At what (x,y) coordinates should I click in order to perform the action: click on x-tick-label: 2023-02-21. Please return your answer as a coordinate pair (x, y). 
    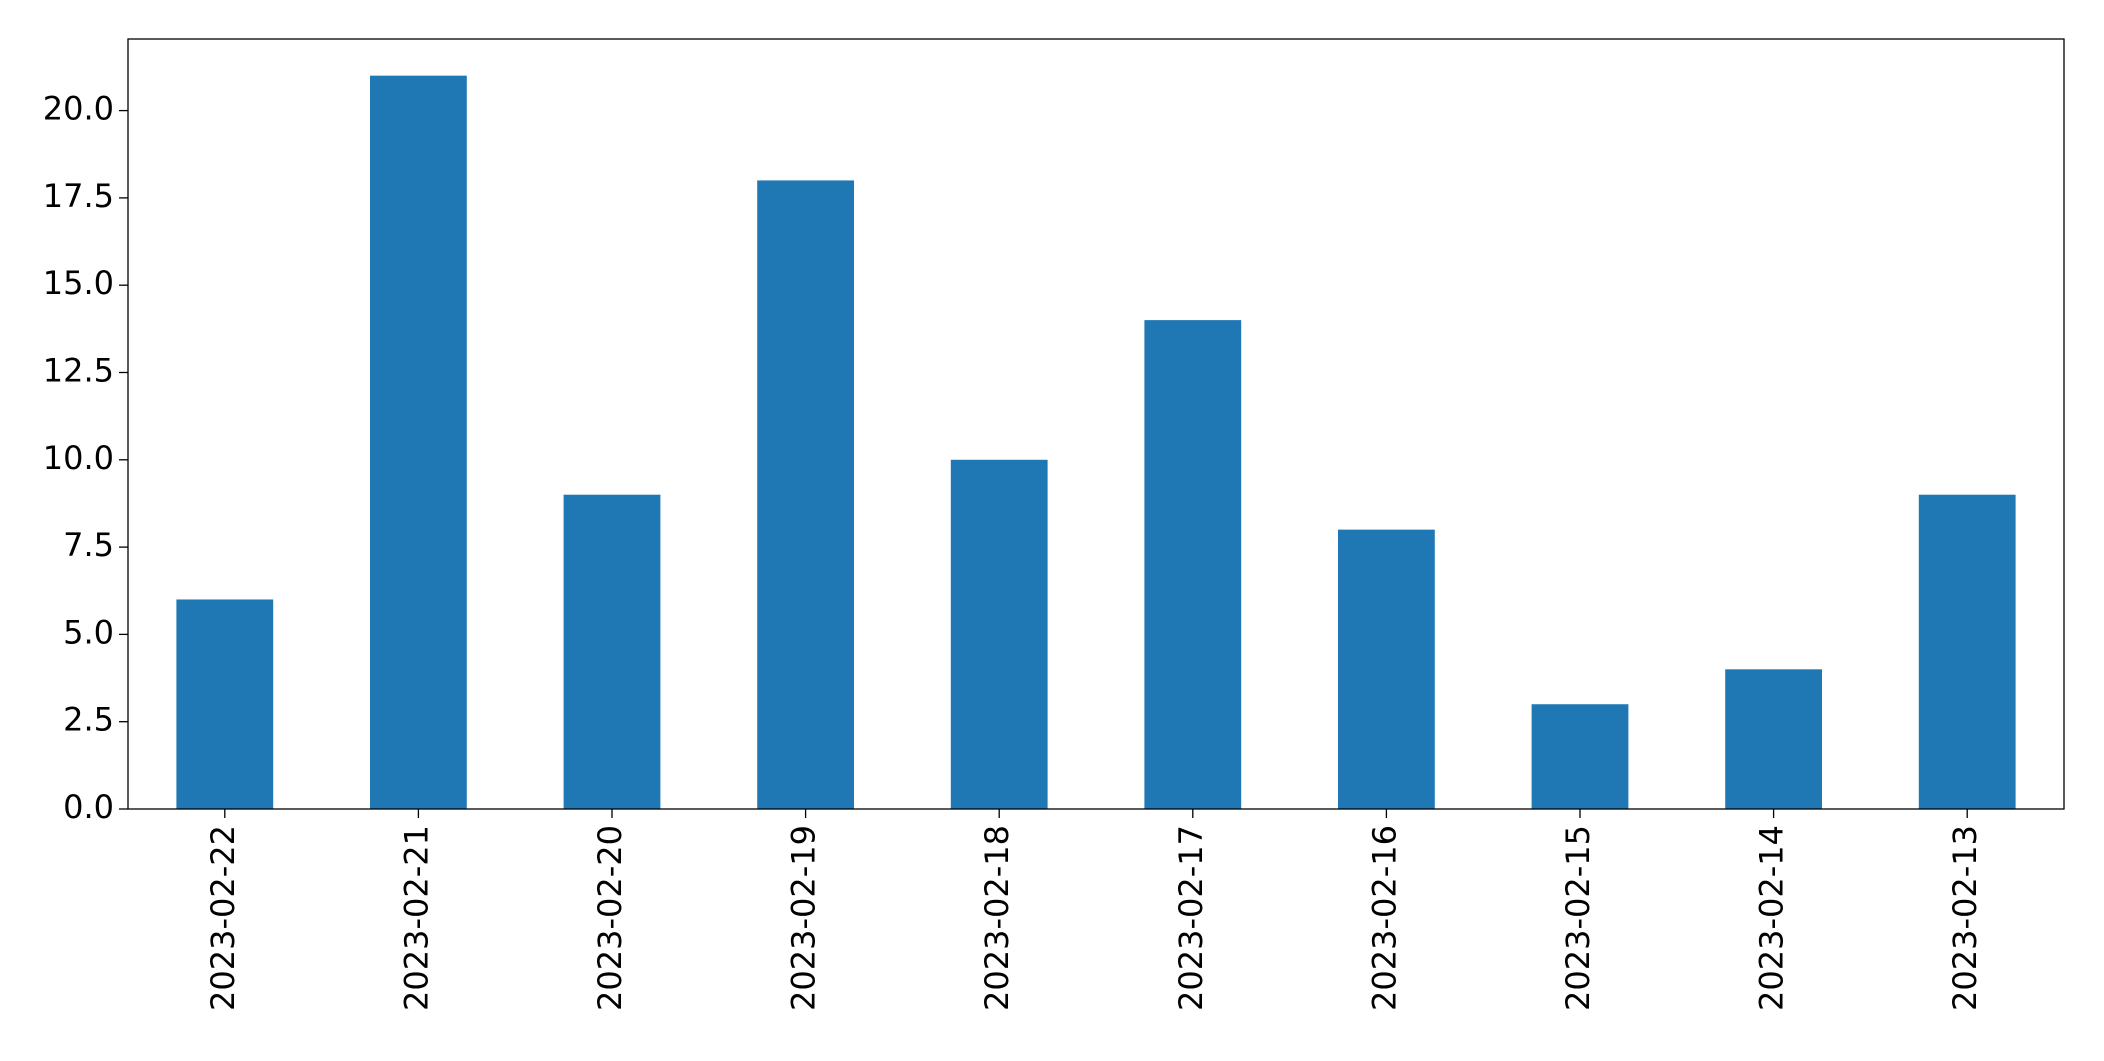
    Looking at the image, I should click on (416, 918).